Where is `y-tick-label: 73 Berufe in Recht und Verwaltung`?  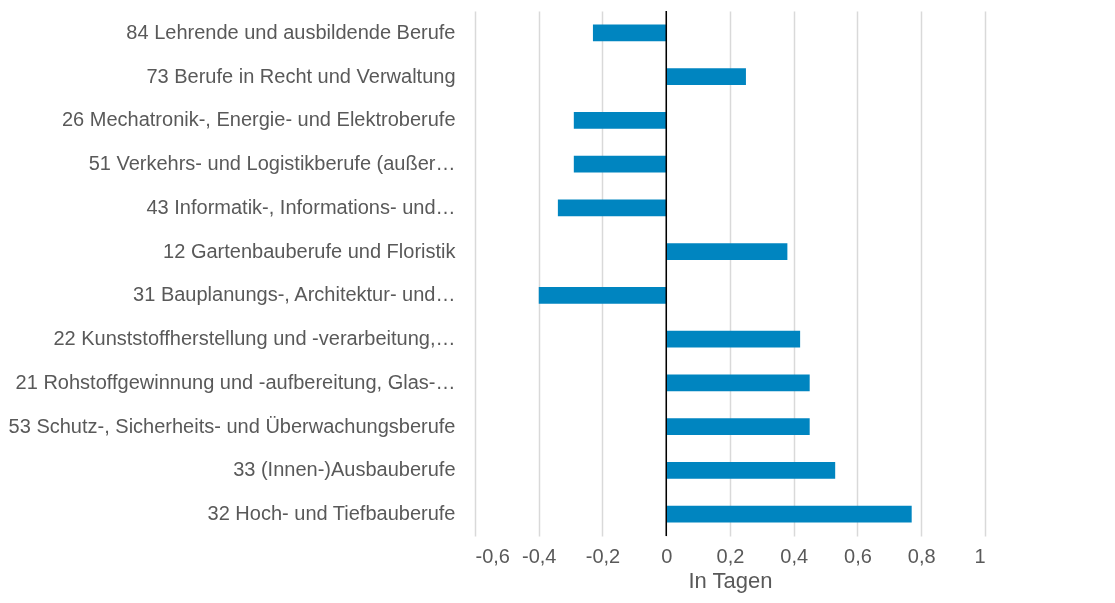
y-tick-label: 73 Berufe in Recht und Verwaltung is located at coordinates (301, 75).